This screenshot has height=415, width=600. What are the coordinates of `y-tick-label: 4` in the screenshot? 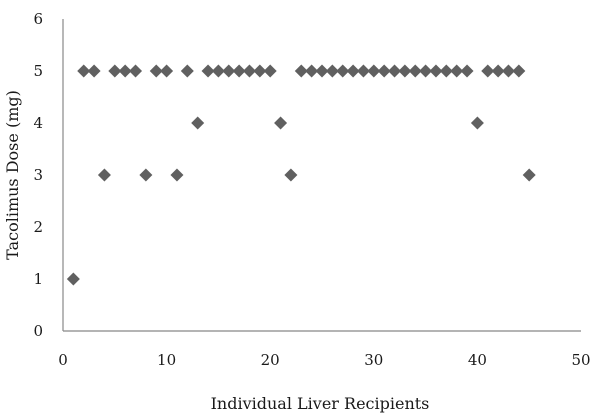 It's located at (38, 123).